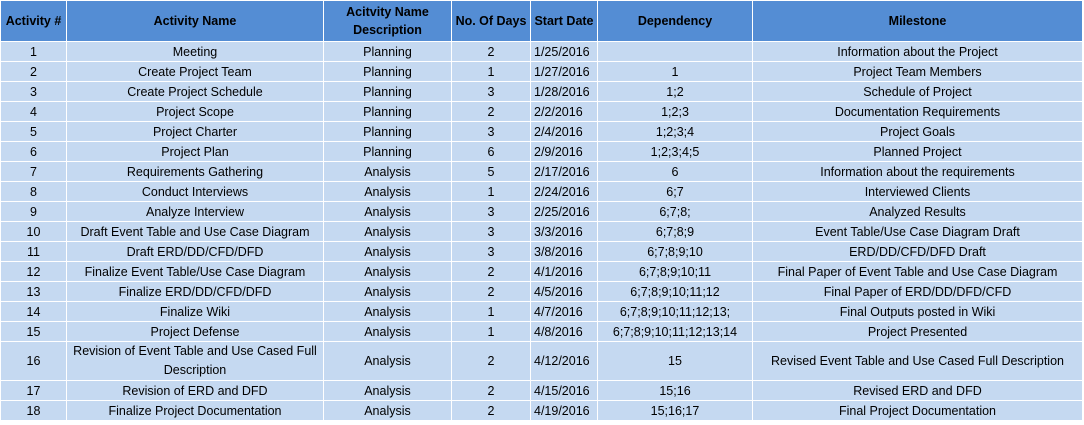 Image resolution: width=1084 pixels, height=425 pixels. What do you see at coordinates (675, 361) in the screenshot?
I see `cell-dependency: 15` at bounding box center [675, 361].